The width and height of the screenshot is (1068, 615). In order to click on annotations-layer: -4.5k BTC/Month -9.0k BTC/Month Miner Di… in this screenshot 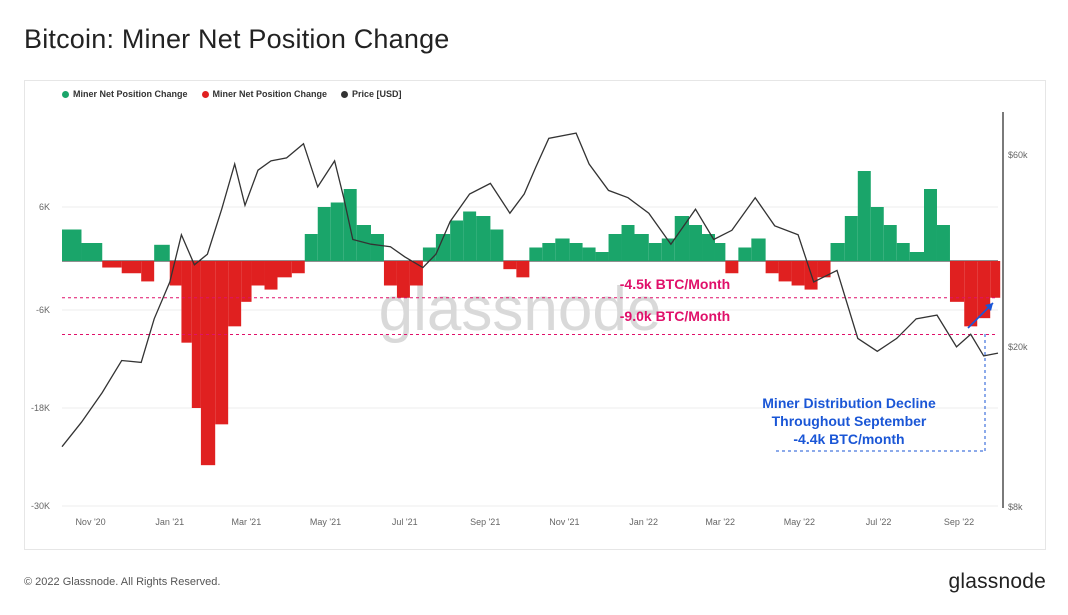, I will do `click(807, 364)`.